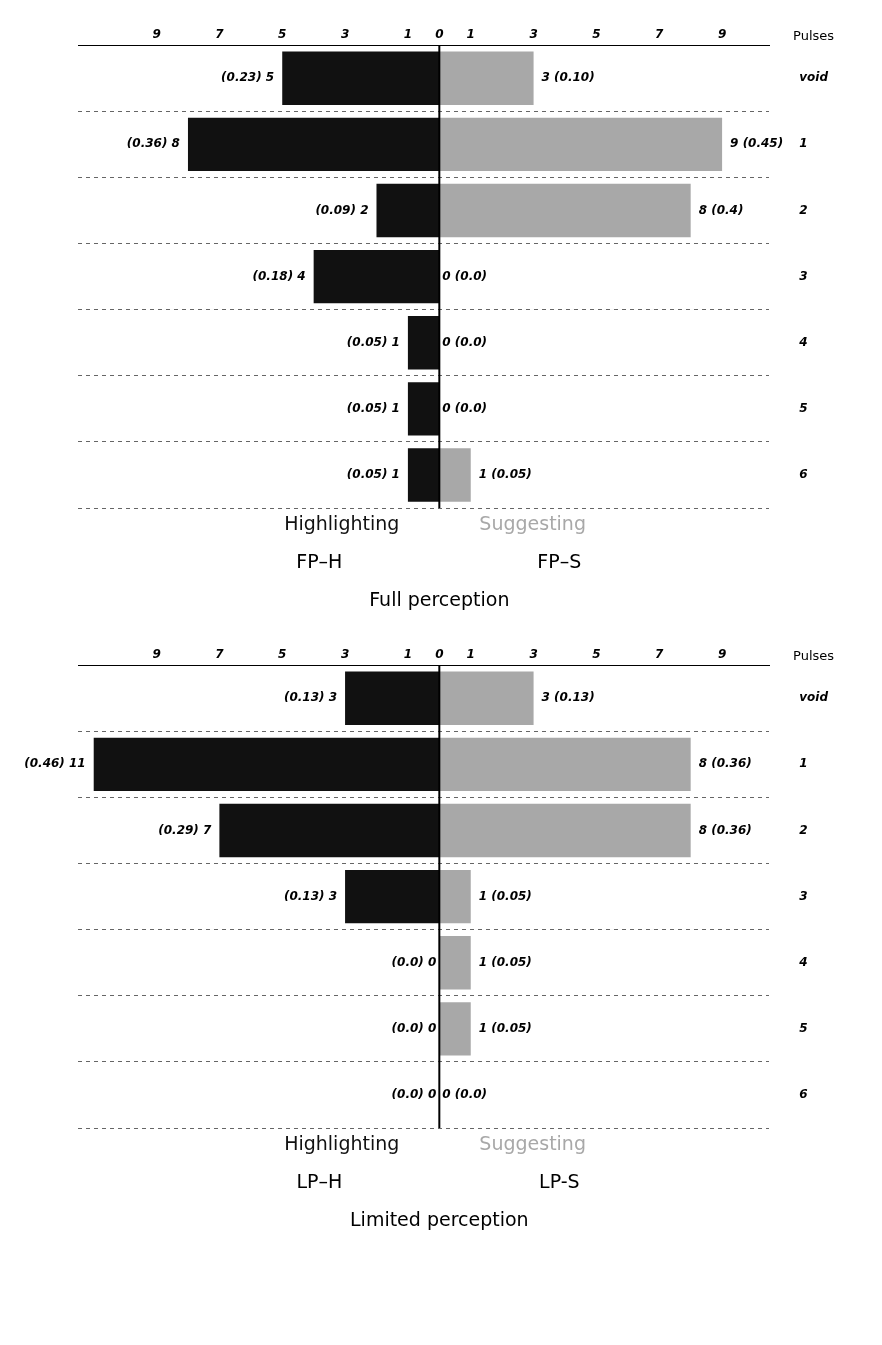 Image resolution: width=882 pixels, height=1345 pixels. I want to click on data-label: (0.23) 5, so click(248, 77).